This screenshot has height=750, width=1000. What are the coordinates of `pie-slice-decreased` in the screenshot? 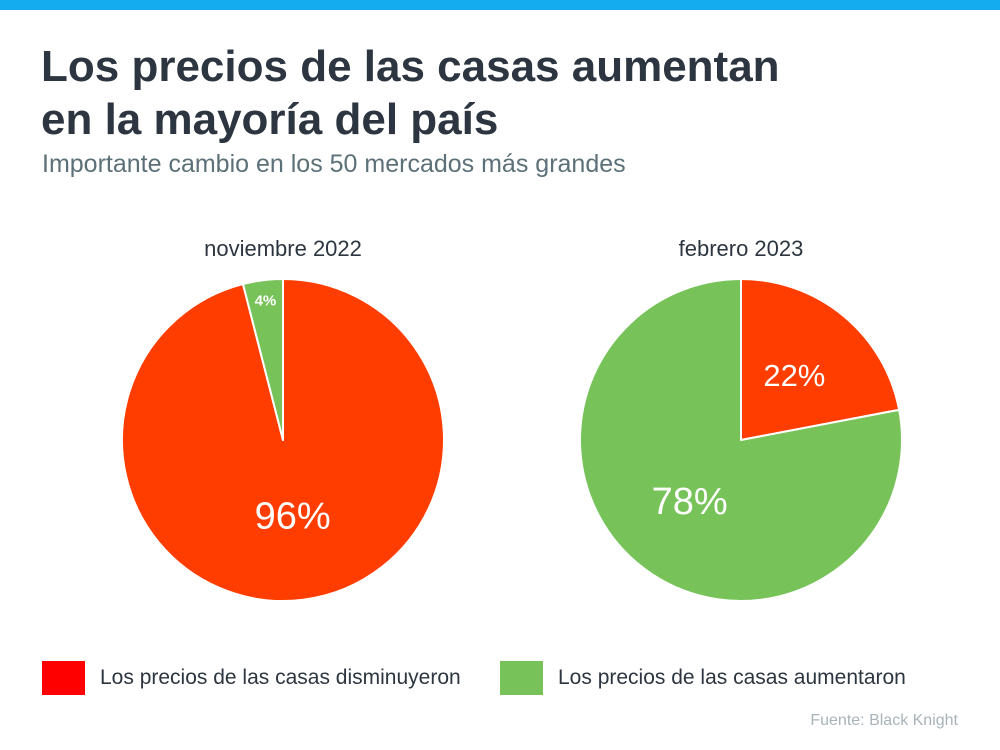 It's located at (820, 359).